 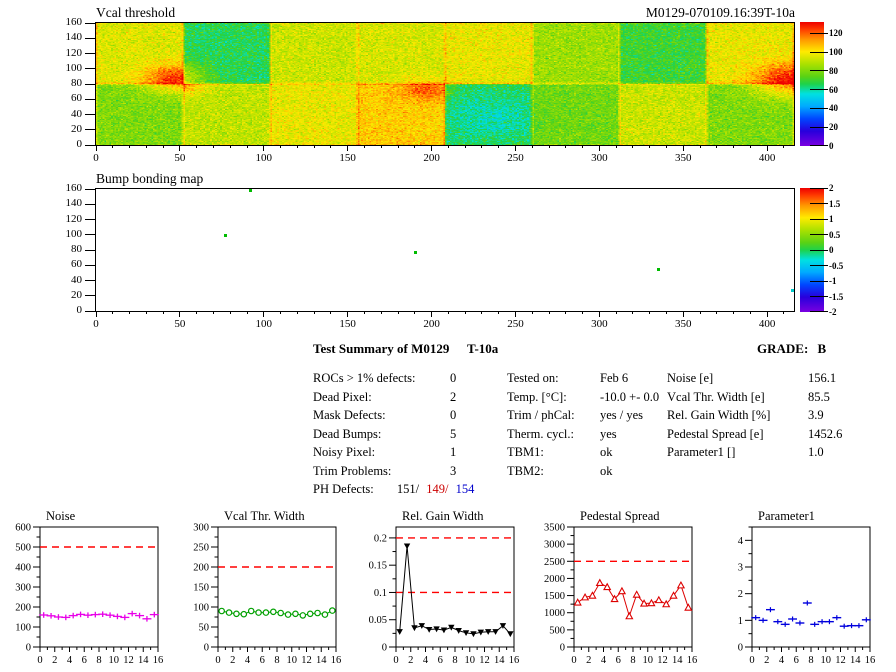 What do you see at coordinates (620, 516) in the screenshot?
I see `pedestal-plot-title: Pedestal Spread` at bounding box center [620, 516].